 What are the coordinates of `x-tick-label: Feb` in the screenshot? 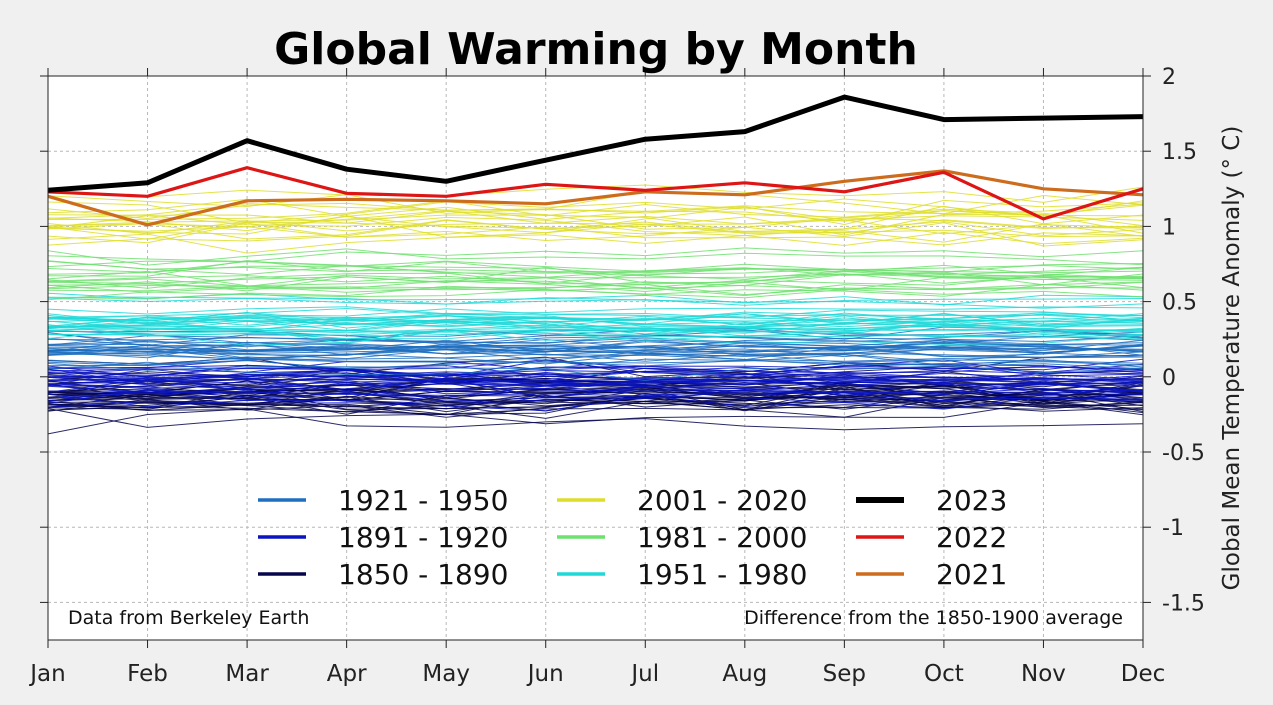 It's located at (147, 674).